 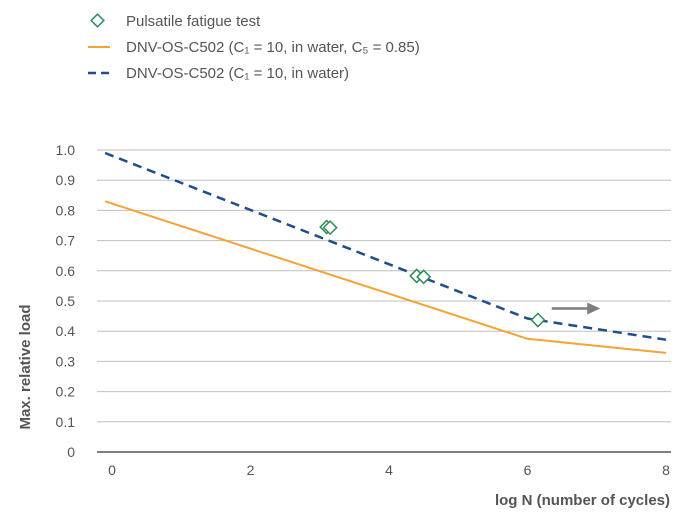 What do you see at coordinates (389, 470) in the screenshot?
I see `x-tick-label: 4` at bounding box center [389, 470].